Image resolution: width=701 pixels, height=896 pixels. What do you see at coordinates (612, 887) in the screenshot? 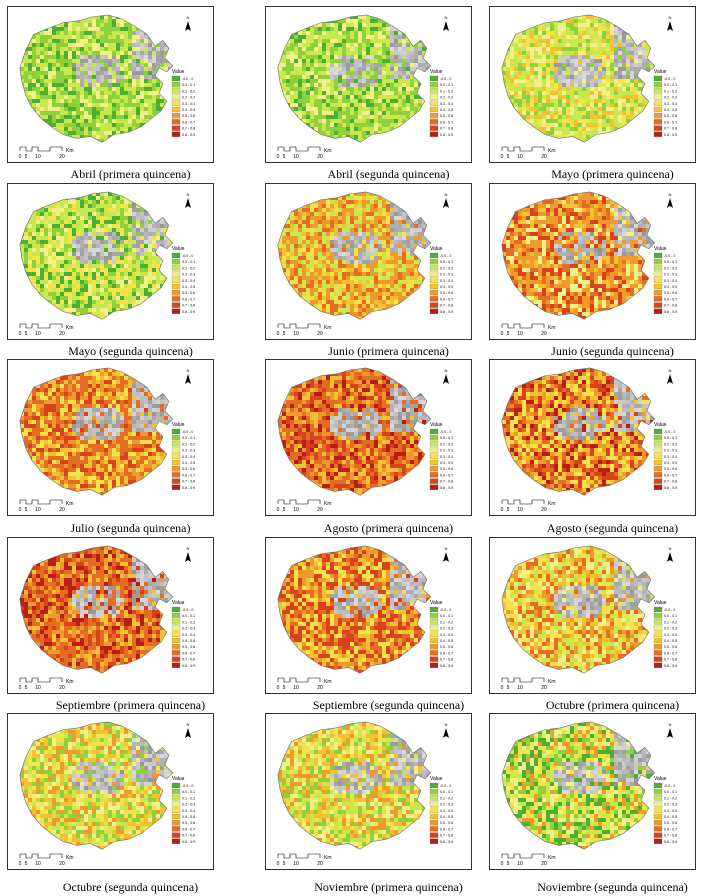
I see `panel-caption: Noviembre (segunda quincena)` at bounding box center [612, 887].